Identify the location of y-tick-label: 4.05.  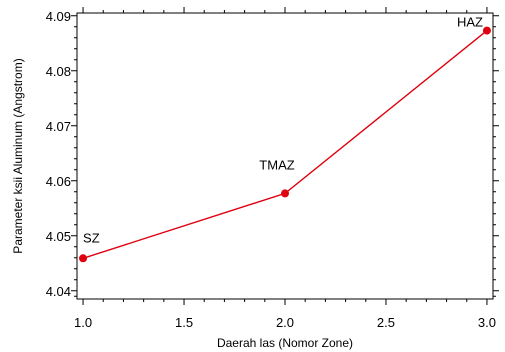
(58, 236).